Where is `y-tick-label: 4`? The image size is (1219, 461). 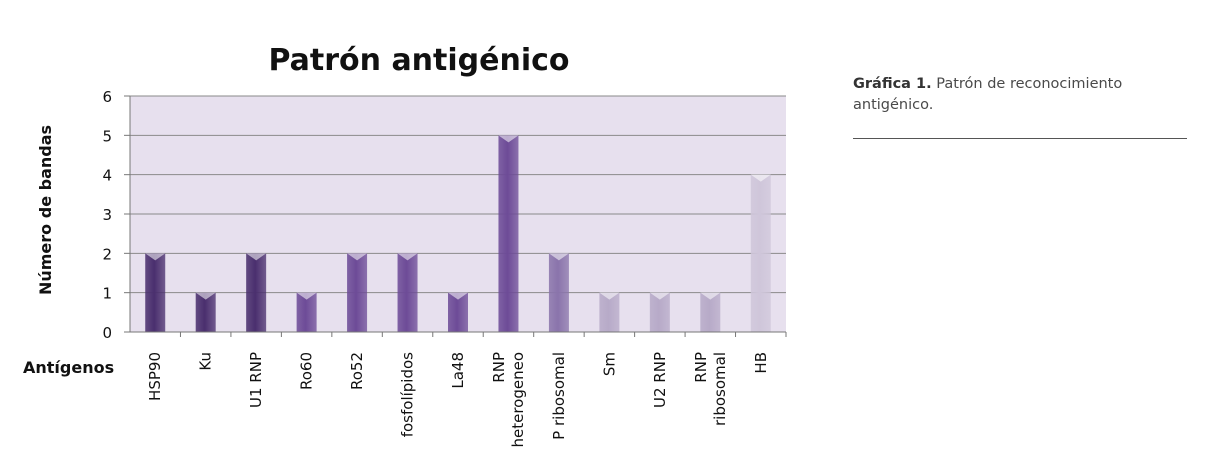 y-tick-label: 4 is located at coordinates (107, 176).